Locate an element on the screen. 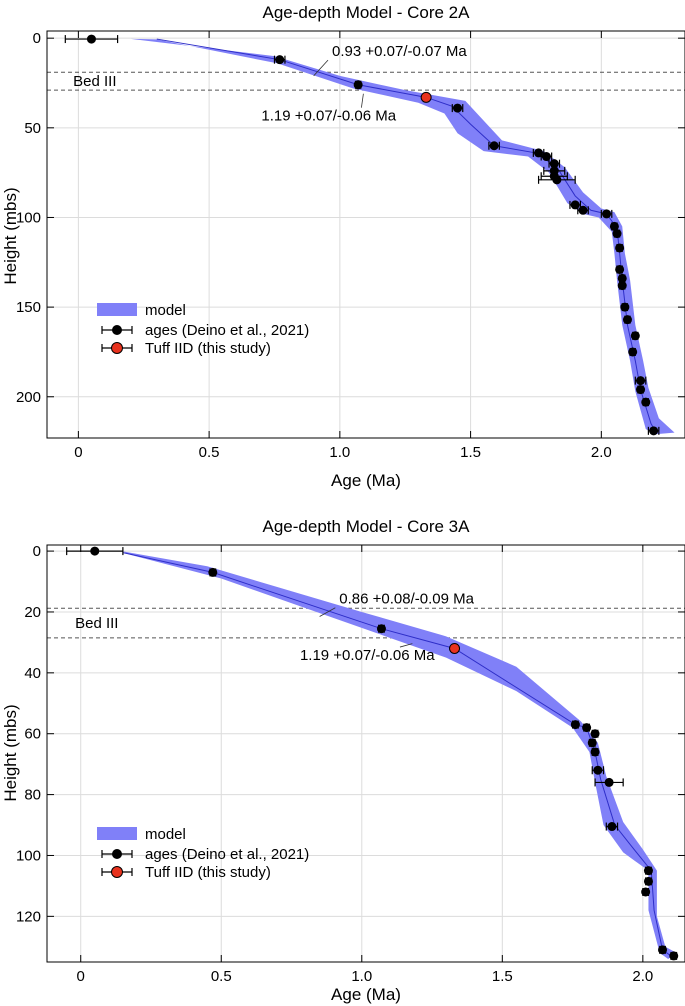 The image size is (685, 1006). tuff-points-core-3a is located at coordinates (455, 648).